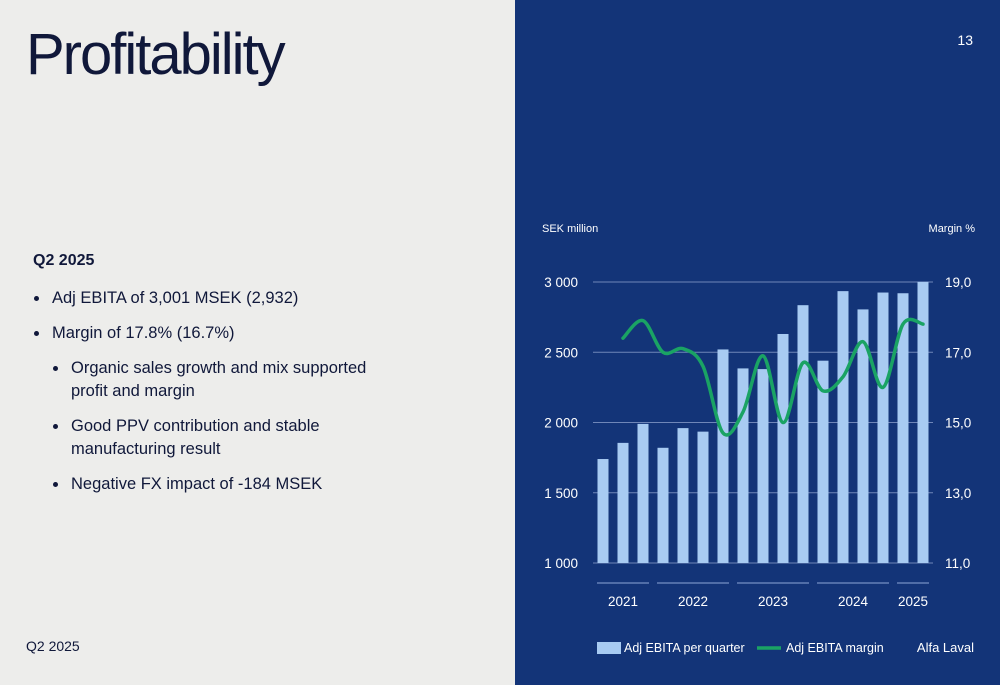 This screenshot has width=1000, height=685. What do you see at coordinates (823, 461) in the screenshot?
I see `bar-q12` at bounding box center [823, 461].